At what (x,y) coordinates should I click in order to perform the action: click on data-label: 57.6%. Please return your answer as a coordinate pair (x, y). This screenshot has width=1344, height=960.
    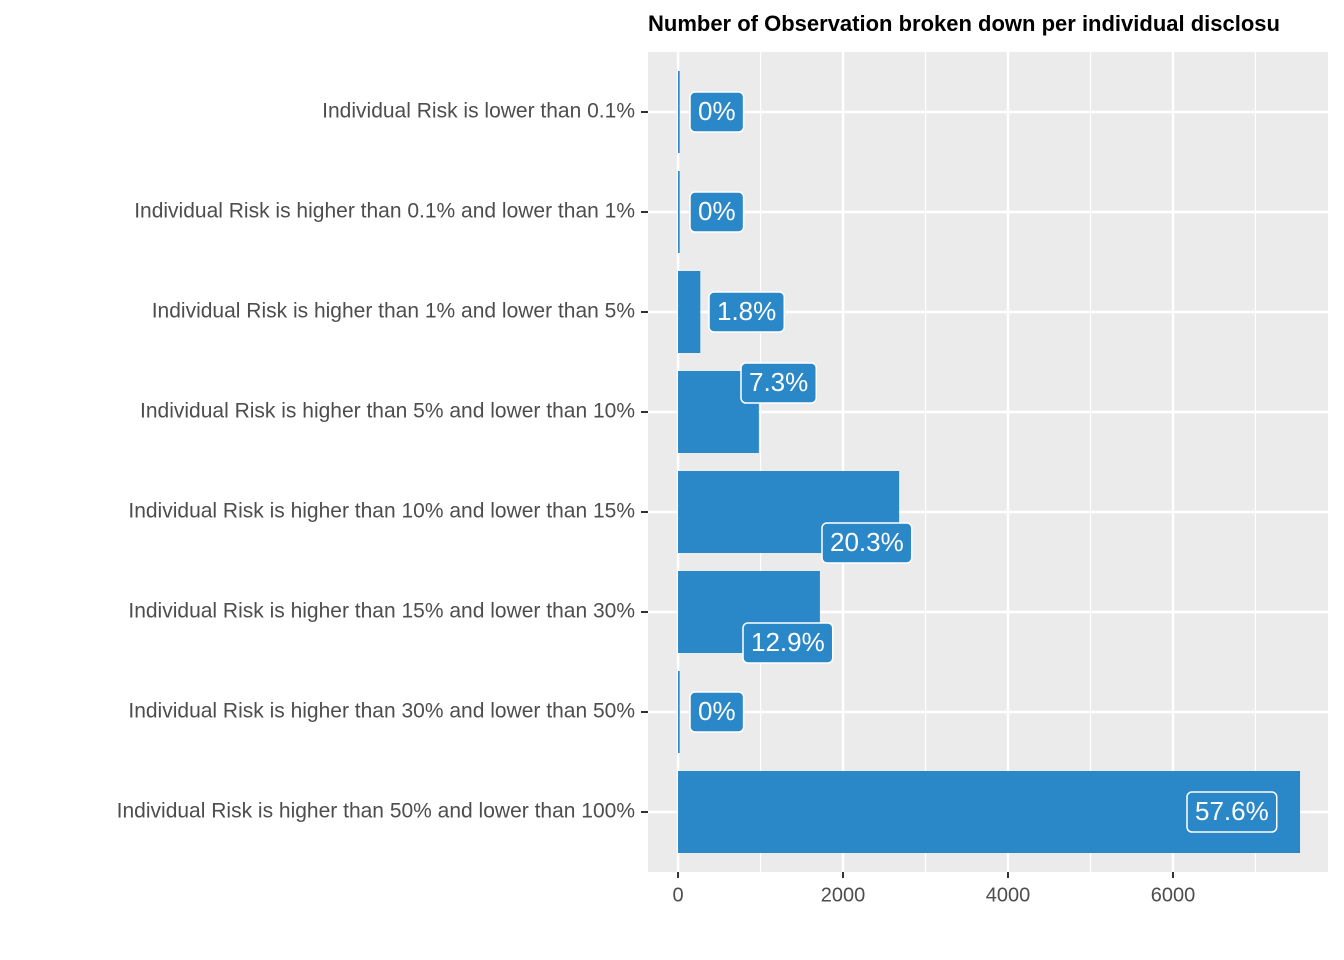
    Looking at the image, I should click on (1232, 812).